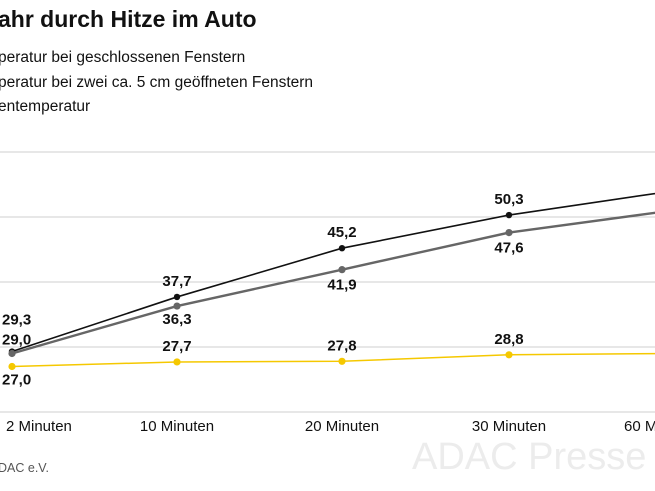 The image size is (655, 491). I want to click on data-label: 27,8, so click(341, 345).